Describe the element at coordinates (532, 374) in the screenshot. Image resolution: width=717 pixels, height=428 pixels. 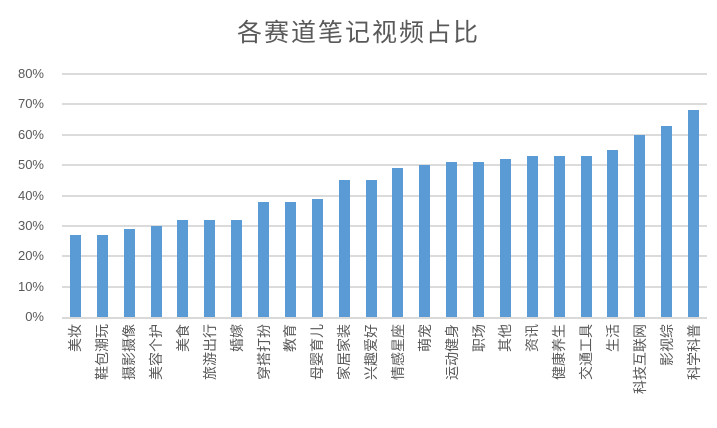
I see `x-axis-label-cell: 资讯` at that location.